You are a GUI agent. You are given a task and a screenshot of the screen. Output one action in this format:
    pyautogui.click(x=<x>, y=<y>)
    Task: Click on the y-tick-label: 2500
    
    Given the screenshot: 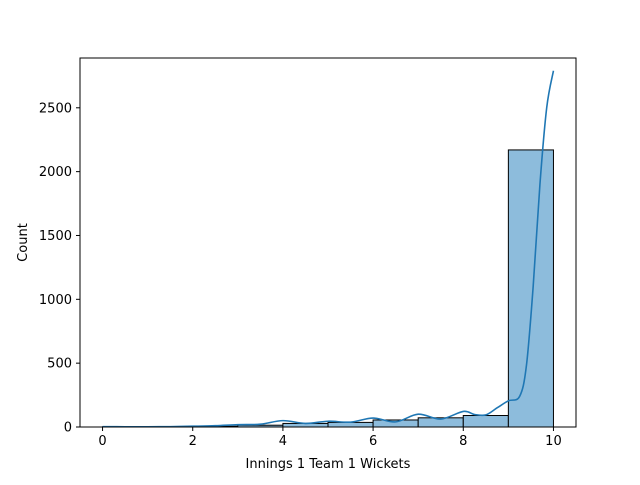 What is the action you would take?
    pyautogui.click(x=55, y=108)
    